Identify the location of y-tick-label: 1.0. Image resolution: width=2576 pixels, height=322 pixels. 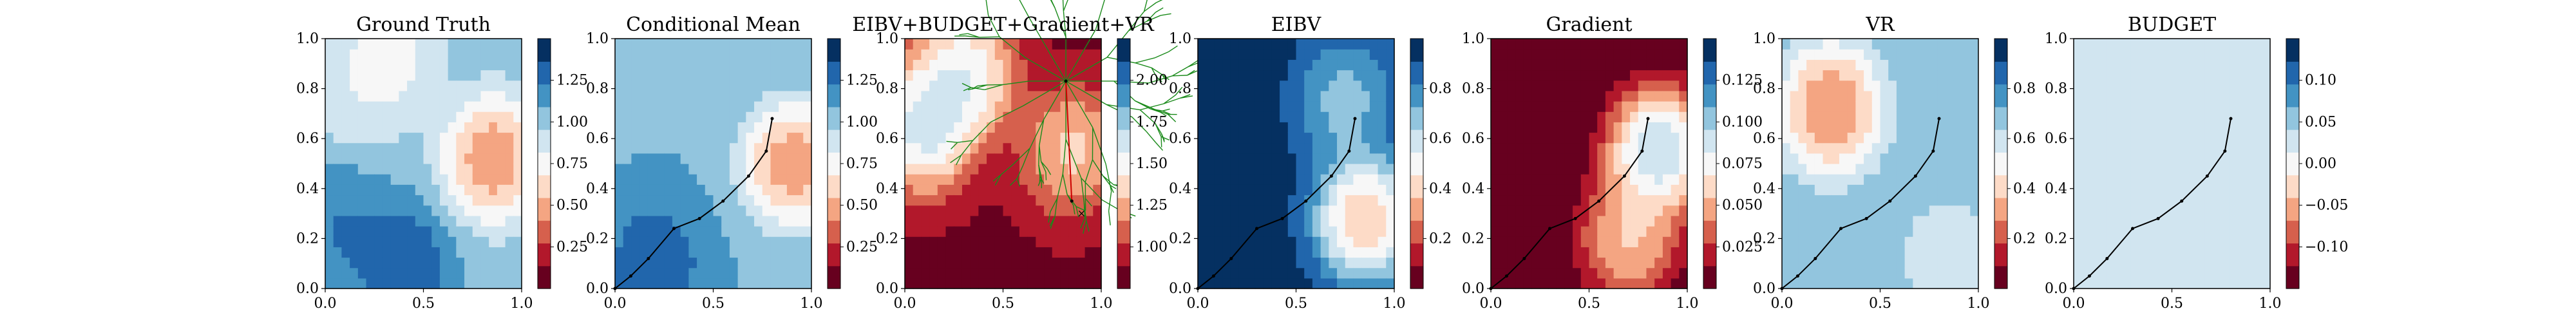
(1473, 39).